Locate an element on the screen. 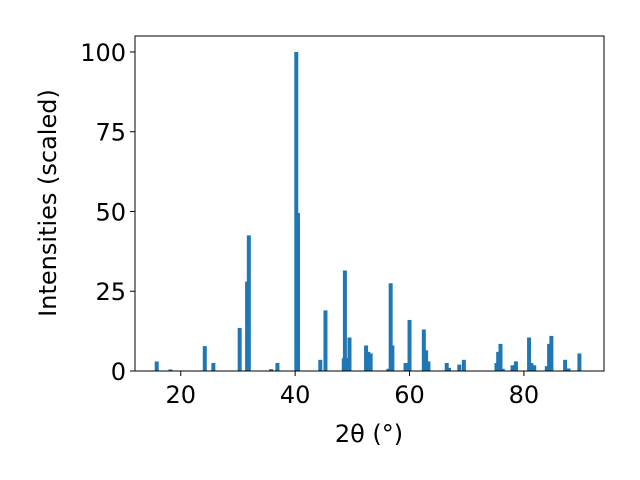 This screenshot has width=640, height=480. y-tick-label: 75 is located at coordinates (110, 133).